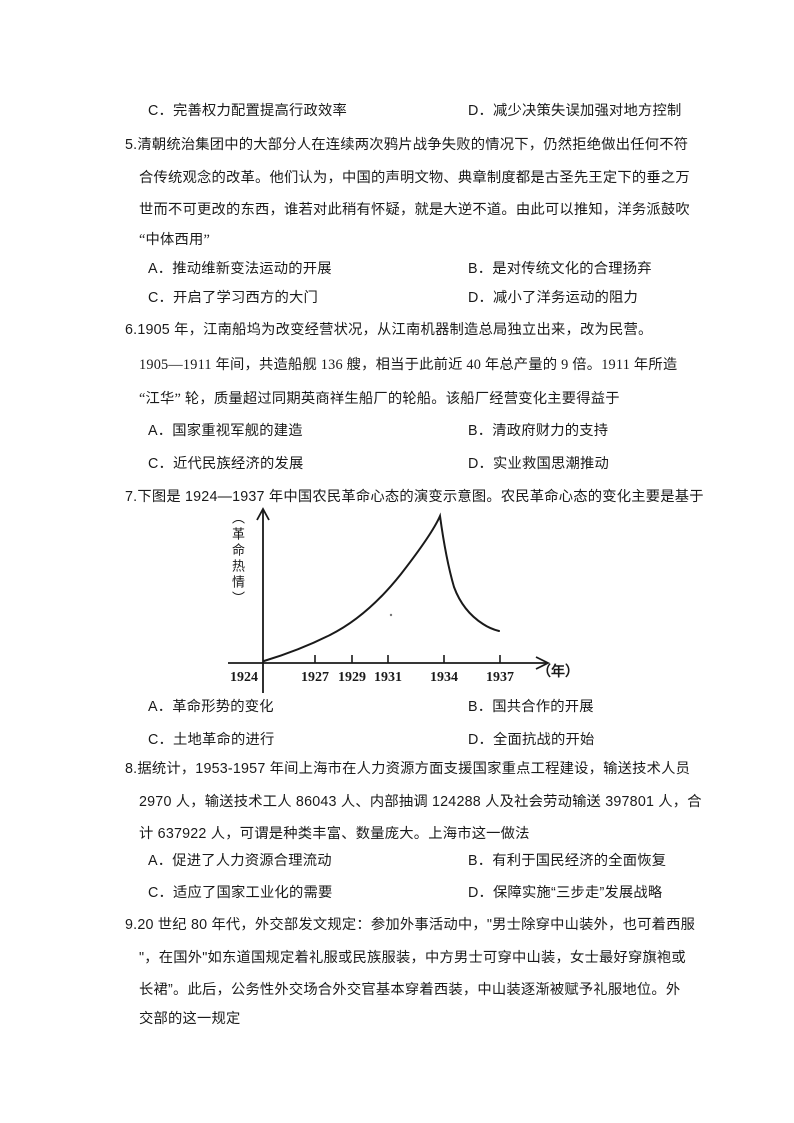 This screenshot has width=794, height=1123. I want to click on q8-option-a: A．促进了人力资源合理流动, so click(240, 861).